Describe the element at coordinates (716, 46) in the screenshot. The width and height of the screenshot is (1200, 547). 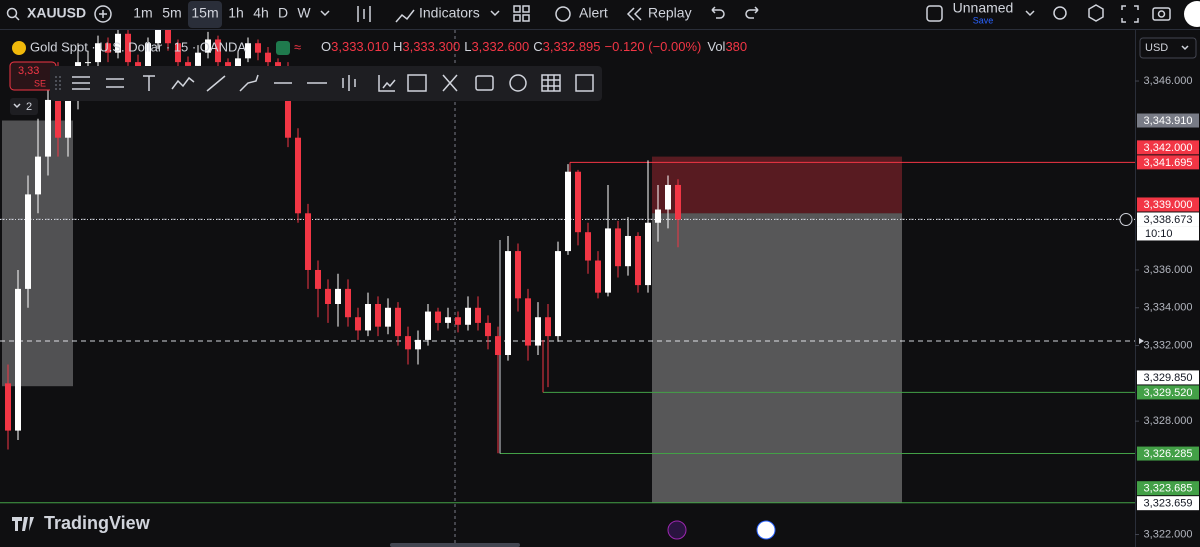
I see `volume-key: Vol` at that location.